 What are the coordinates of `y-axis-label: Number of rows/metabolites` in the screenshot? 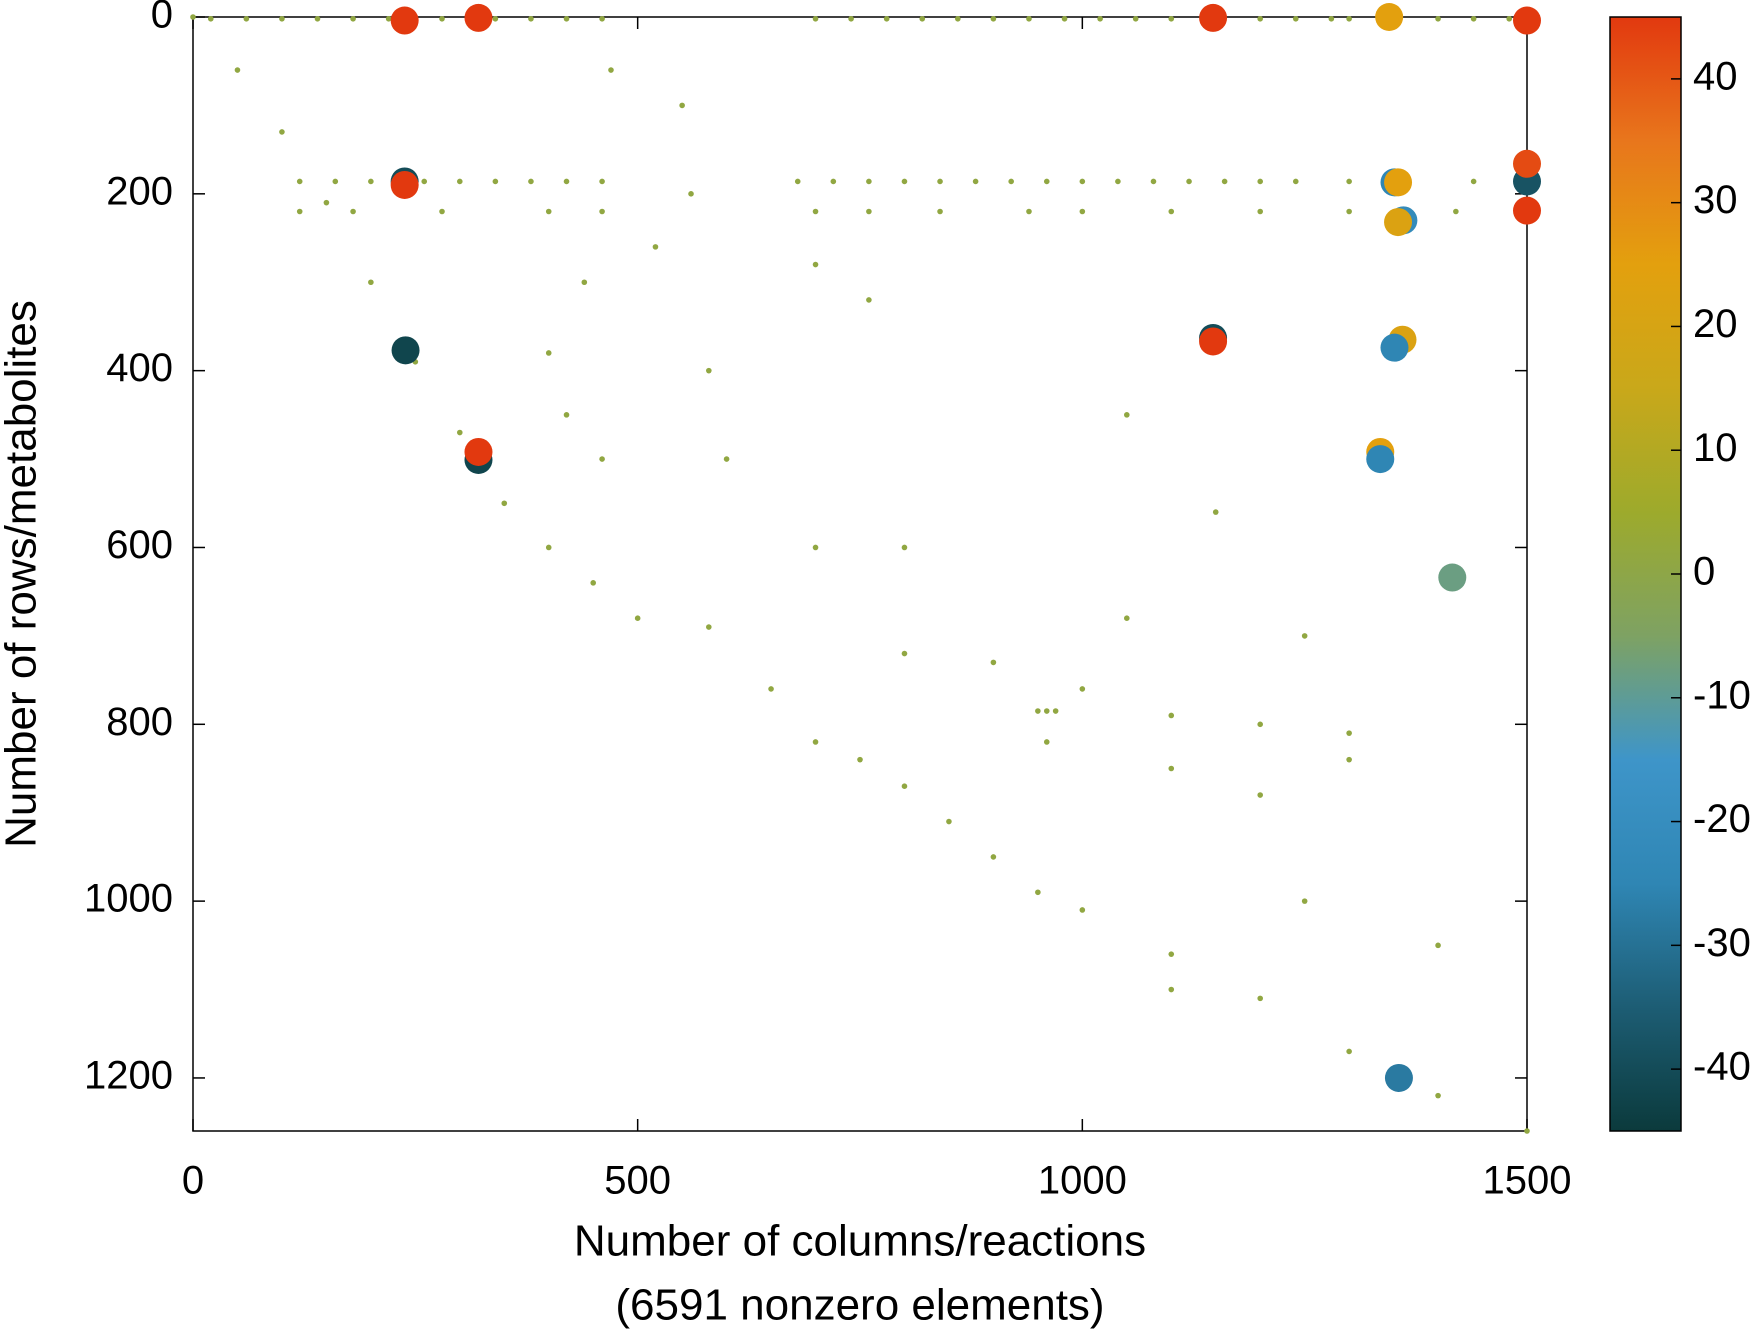 It's located at (23, 574).